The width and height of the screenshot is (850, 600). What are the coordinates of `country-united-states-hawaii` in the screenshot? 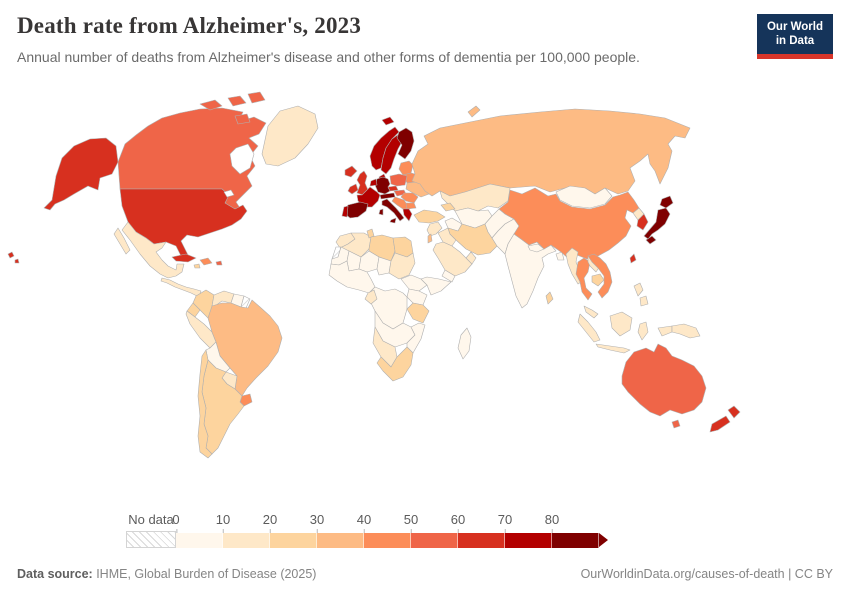 It's located at (13, 257).